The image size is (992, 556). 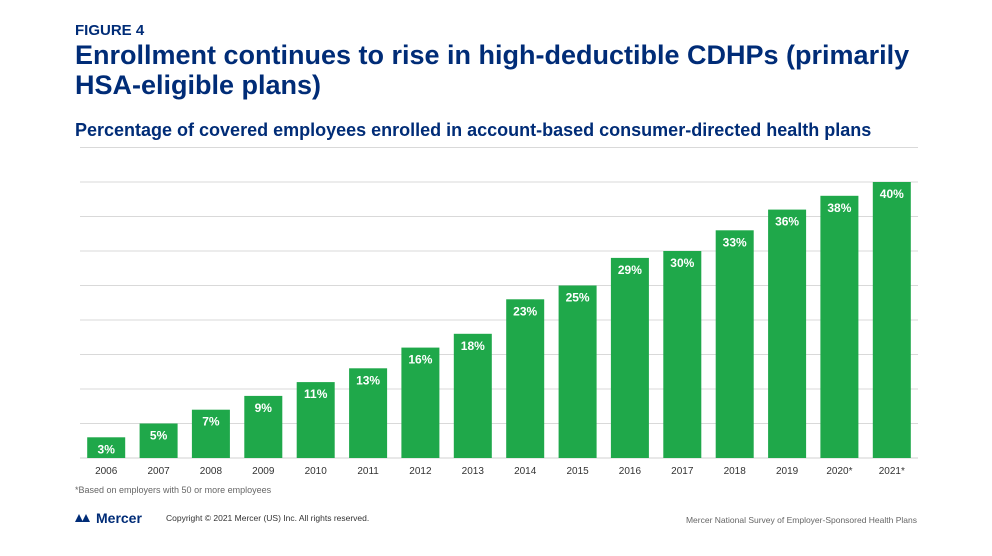 I want to click on x-tick-label: 2007, so click(x=158, y=471).